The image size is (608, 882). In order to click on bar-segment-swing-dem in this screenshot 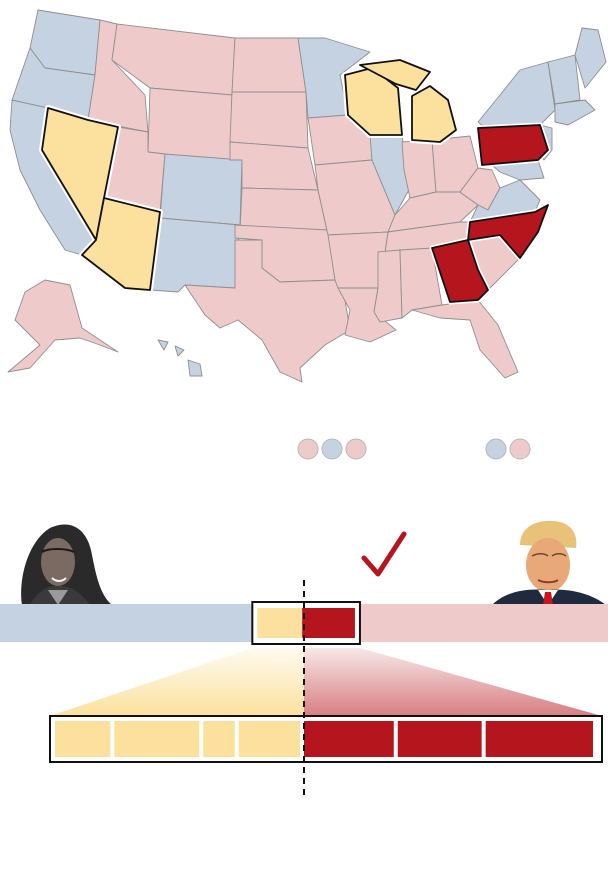, I will do `click(280, 623)`.